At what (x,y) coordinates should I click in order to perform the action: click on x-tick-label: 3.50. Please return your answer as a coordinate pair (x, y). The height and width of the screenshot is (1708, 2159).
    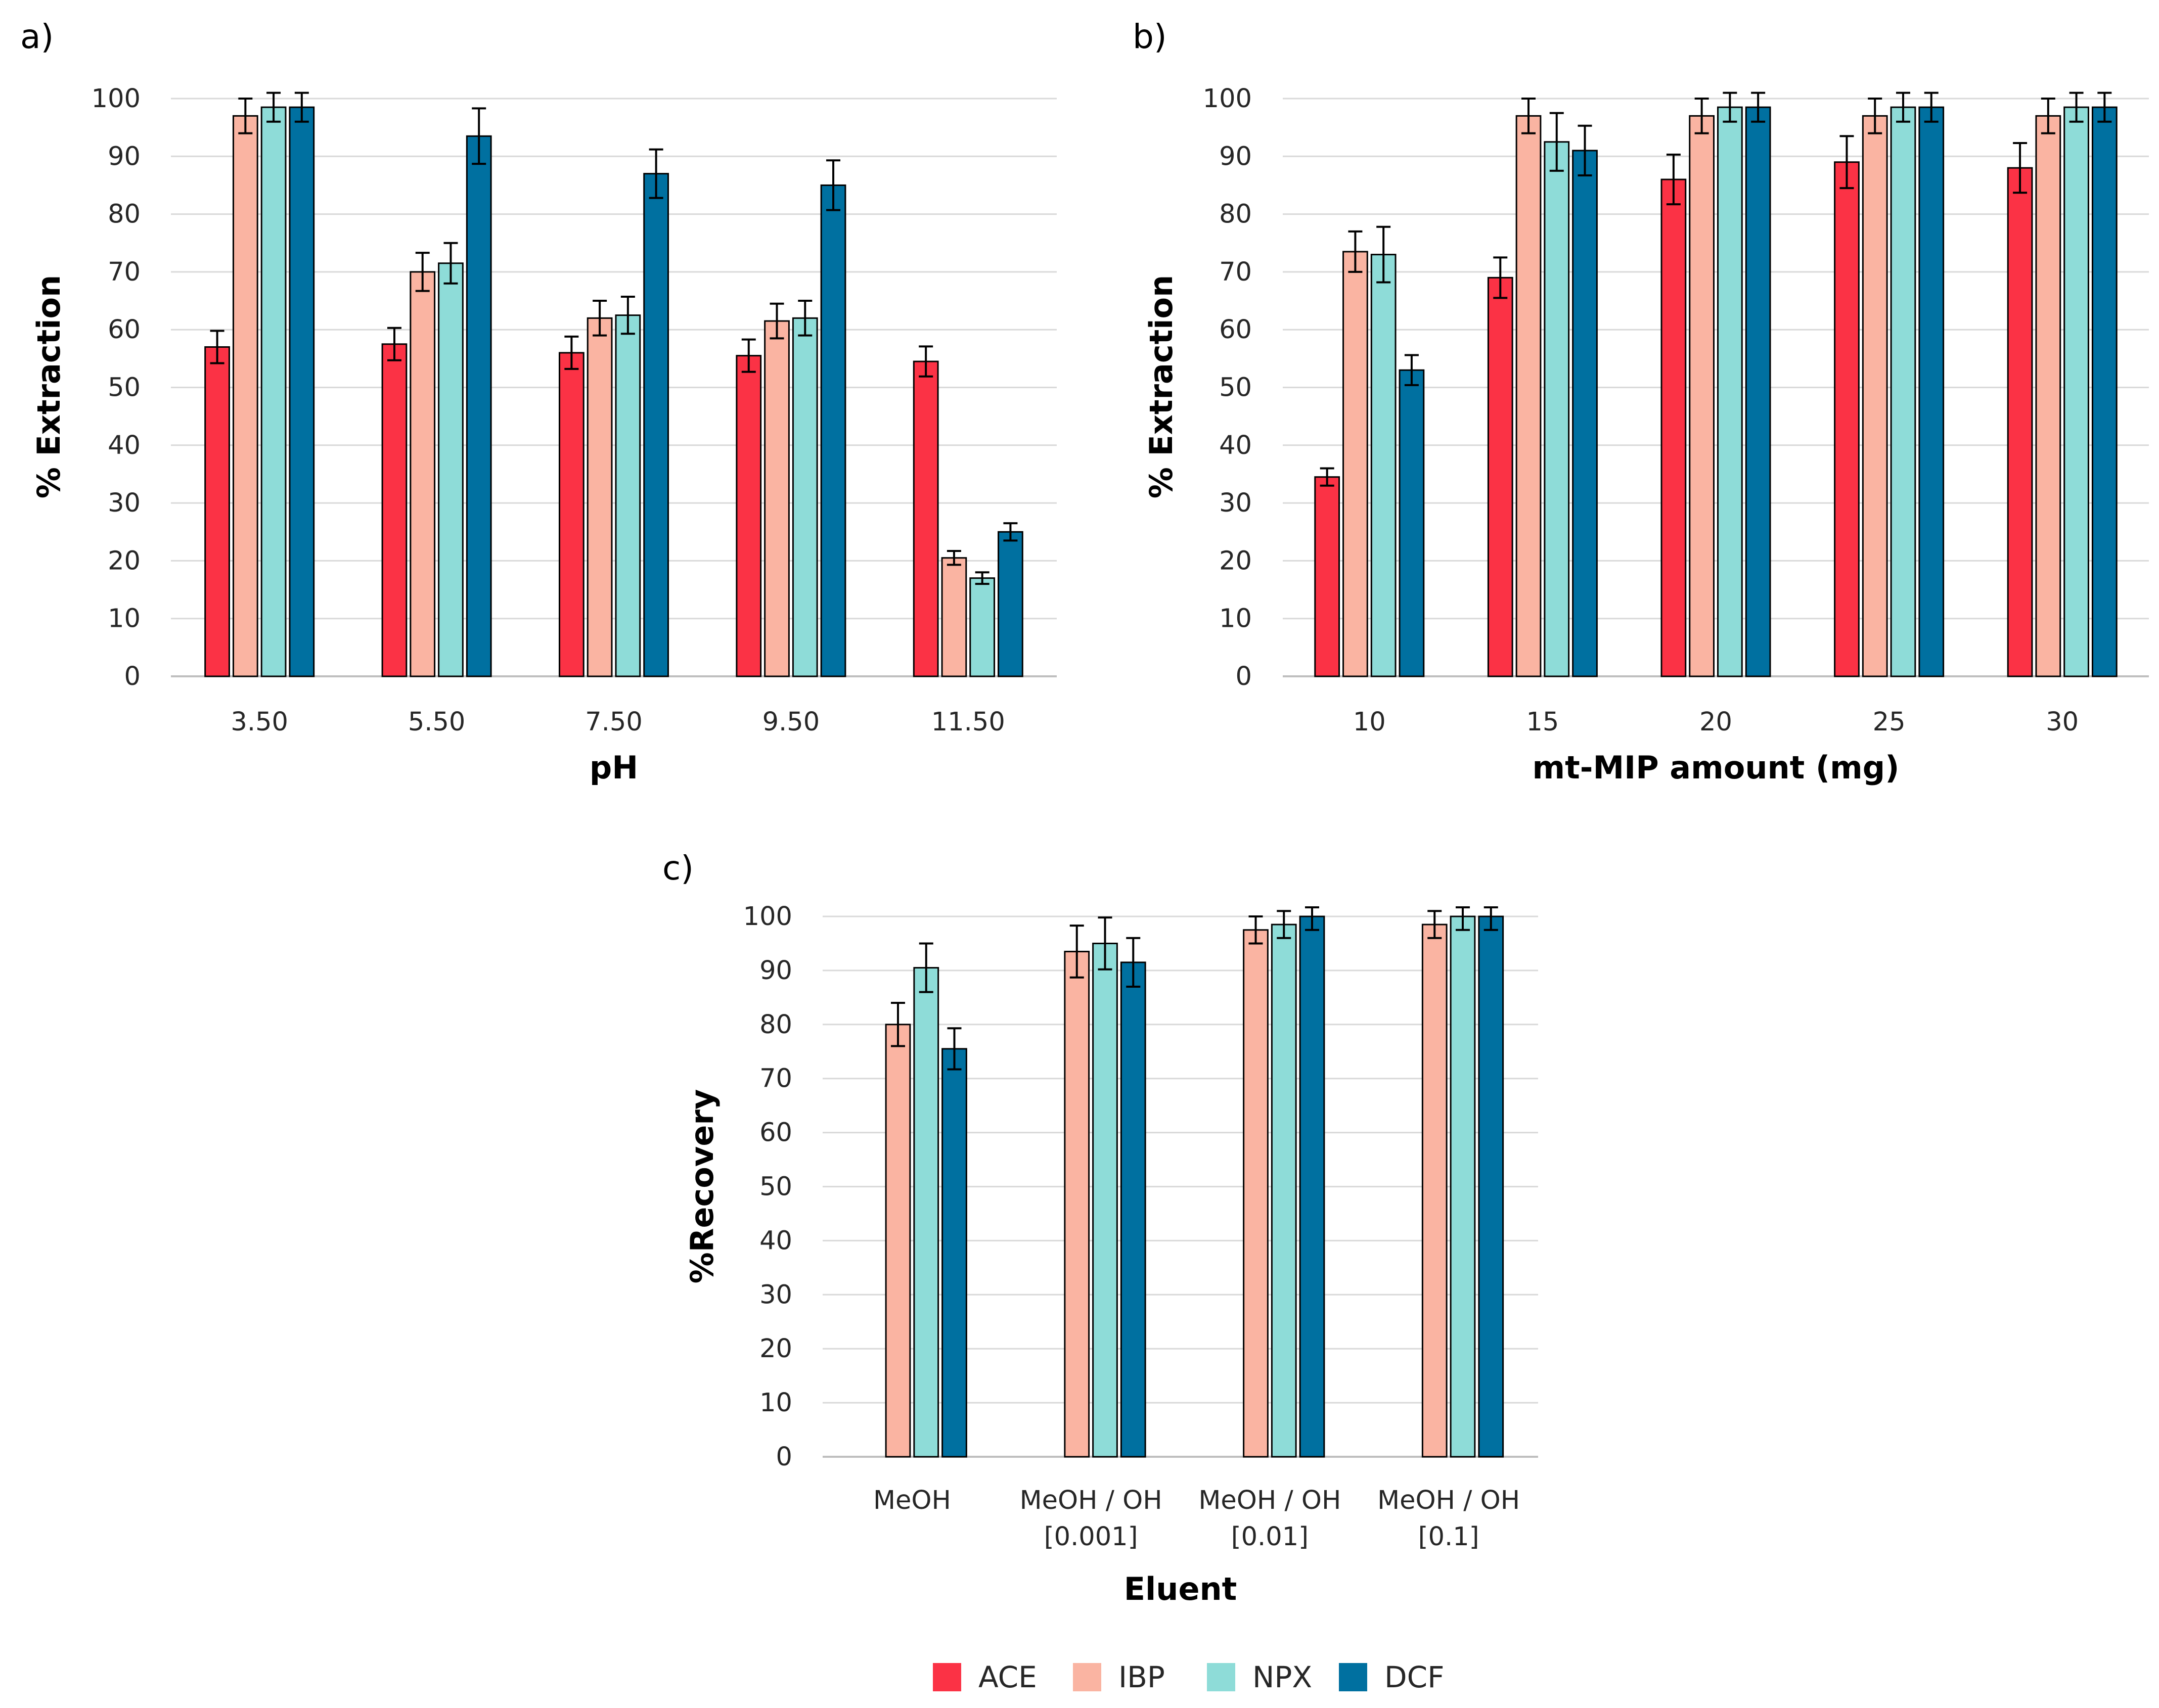
    Looking at the image, I should click on (259, 722).